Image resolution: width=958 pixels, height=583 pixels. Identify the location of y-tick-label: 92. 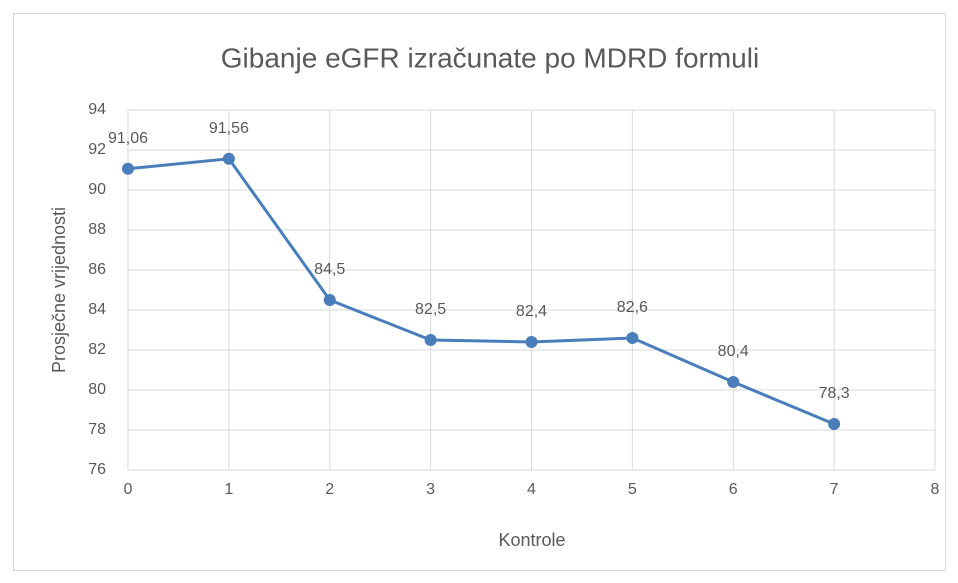
(97, 149).